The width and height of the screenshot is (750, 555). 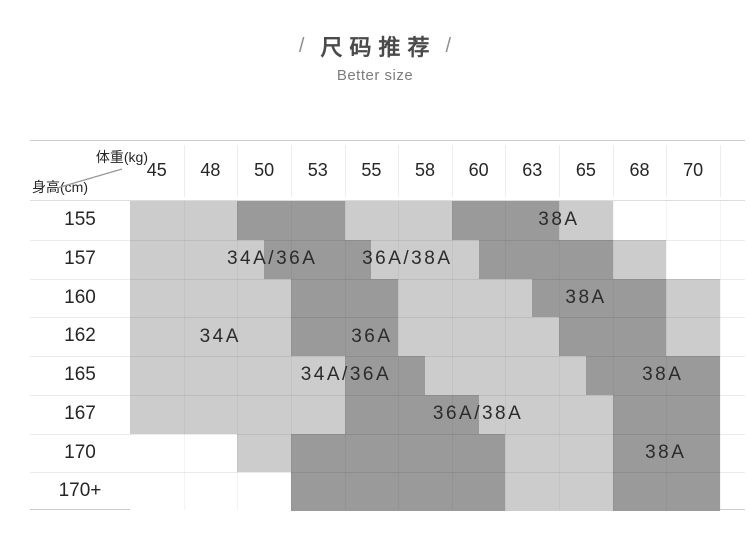 What do you see at coordinates (121, 157) in the screenshot?
I see `weight-axis-label: 体重(kg)` at bounding box center [121, 157].